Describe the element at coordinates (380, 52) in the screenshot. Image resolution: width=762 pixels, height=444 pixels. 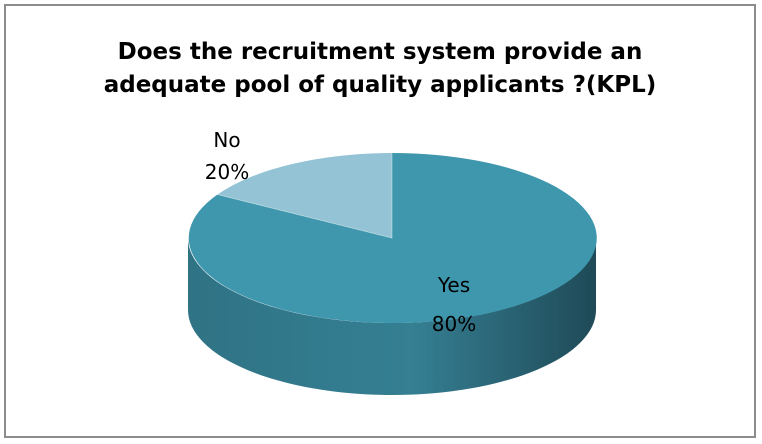
I see `chart-title-line-1: Does the recruitment system provide an` at that location.